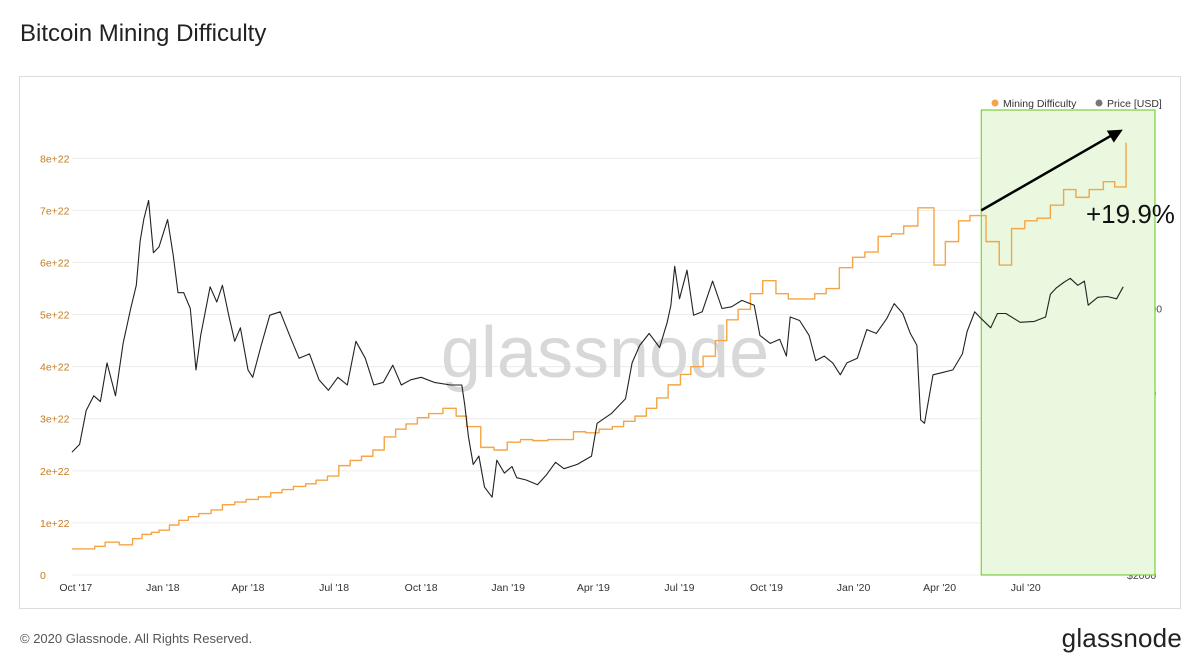  I want to click on annotation-label: +19.9%, so click(1130, 214).